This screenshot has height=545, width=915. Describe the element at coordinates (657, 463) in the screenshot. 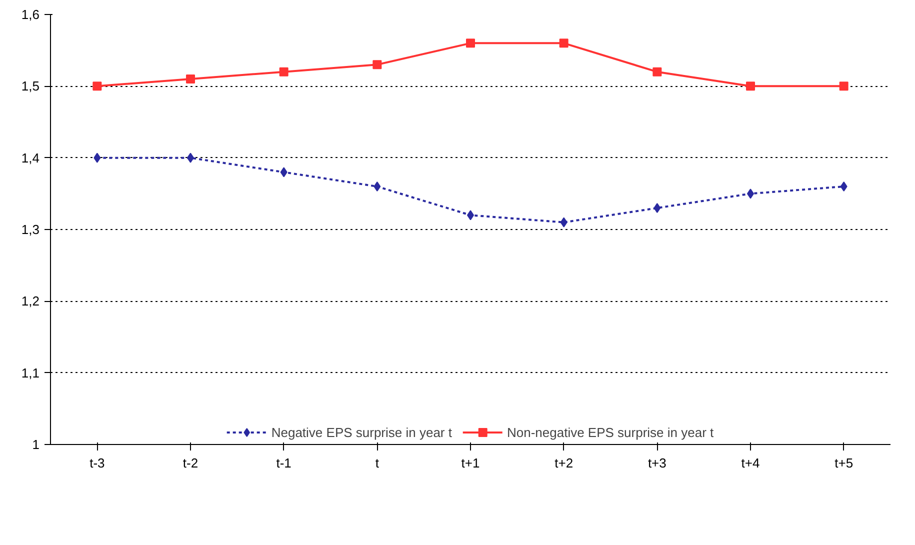

I see `x-tick-label: t+3` at that location.